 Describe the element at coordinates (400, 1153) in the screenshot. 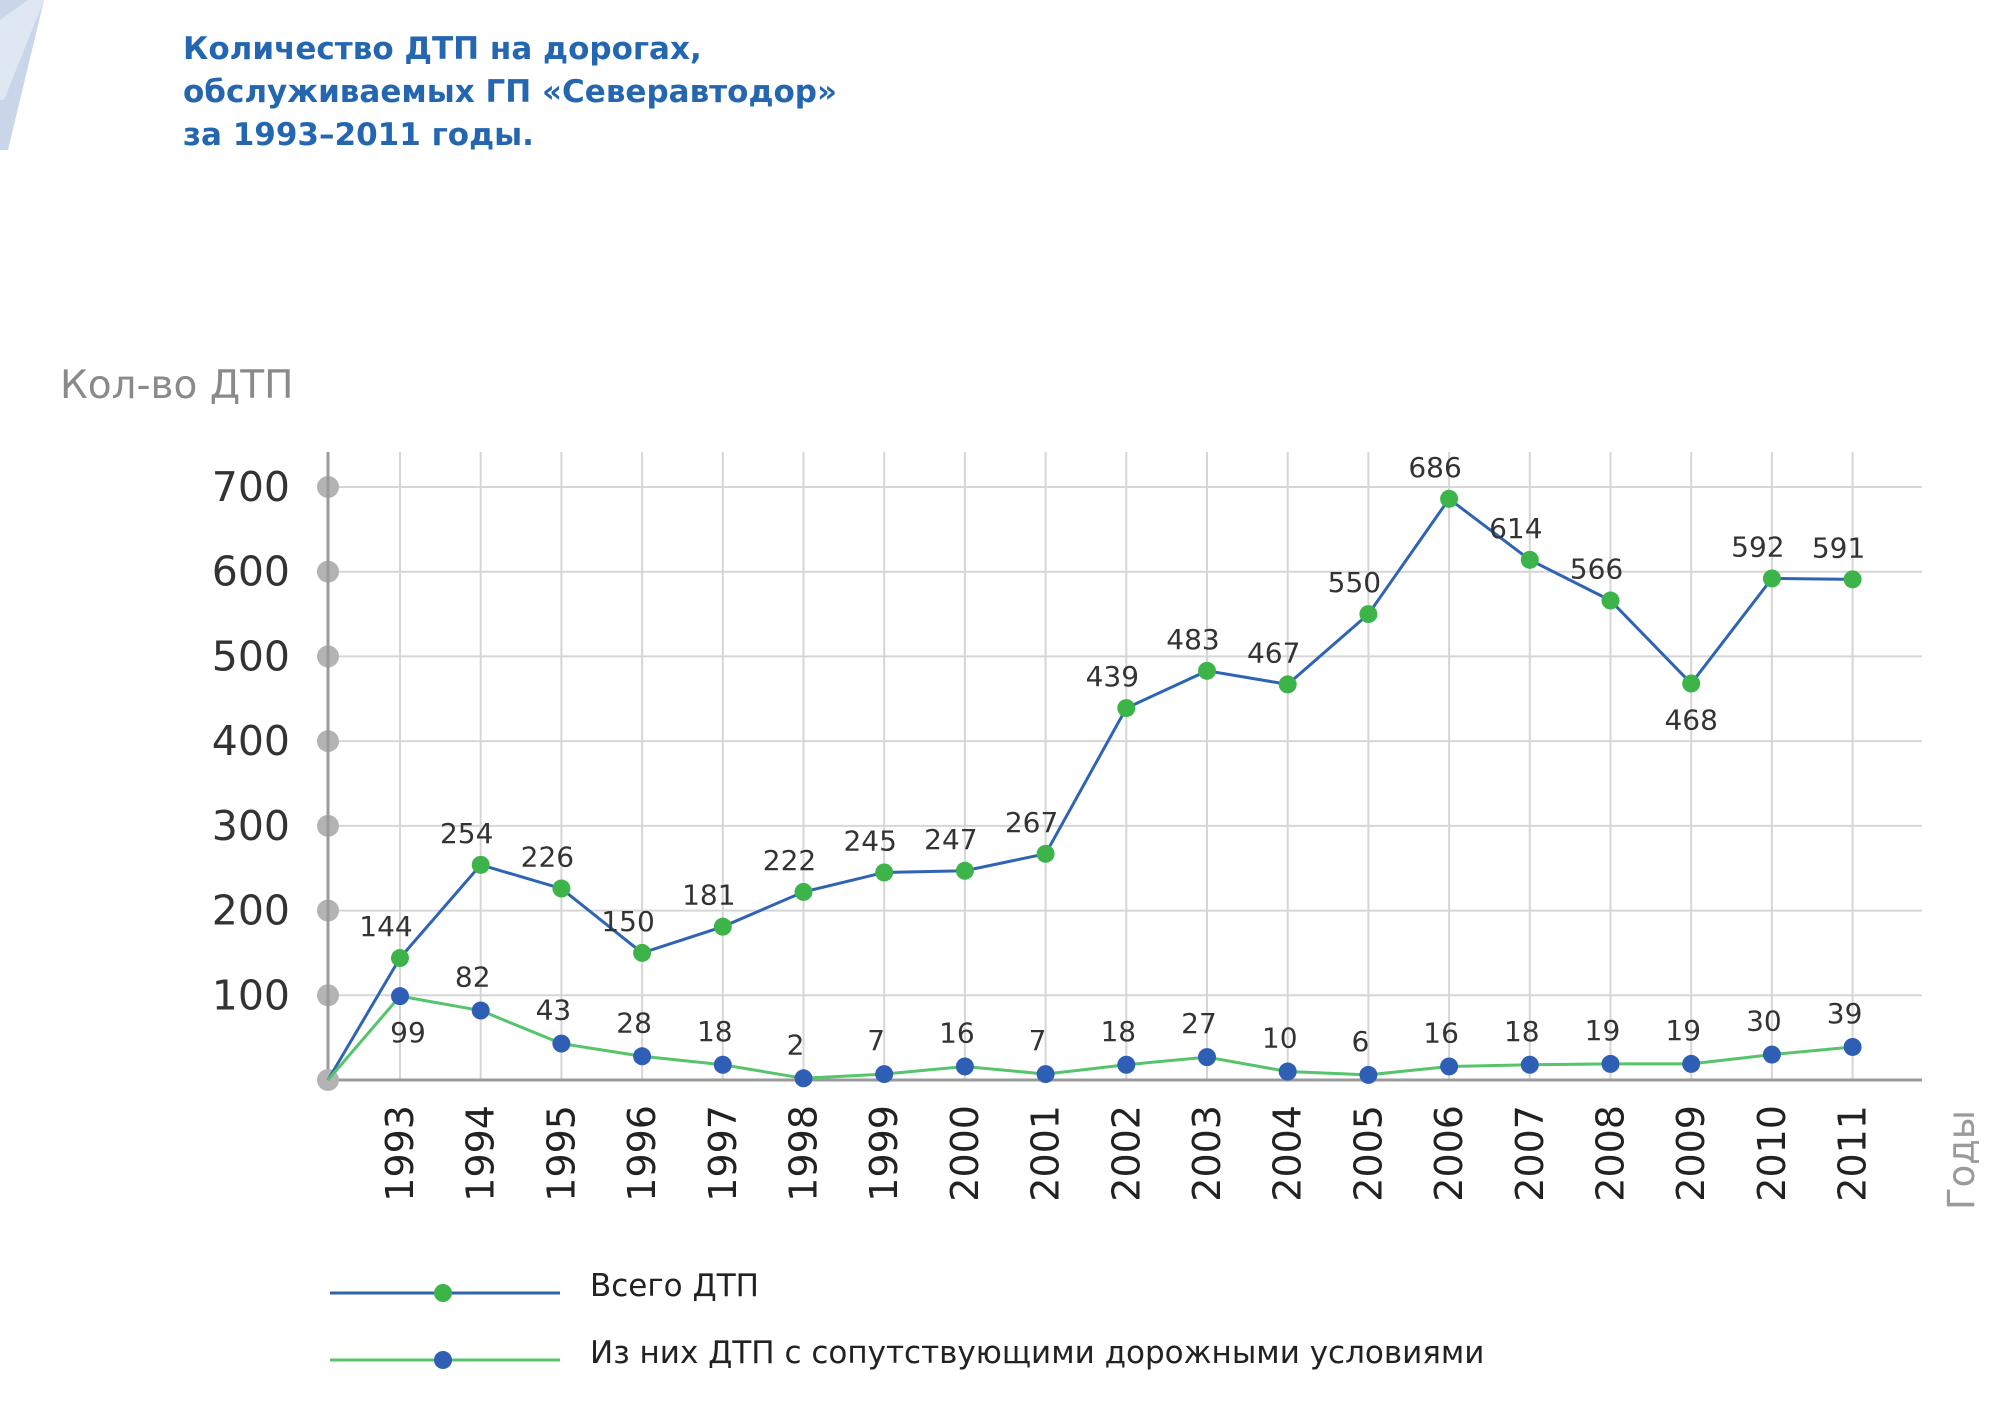

I see `x-tick-label: 1993` at that location.